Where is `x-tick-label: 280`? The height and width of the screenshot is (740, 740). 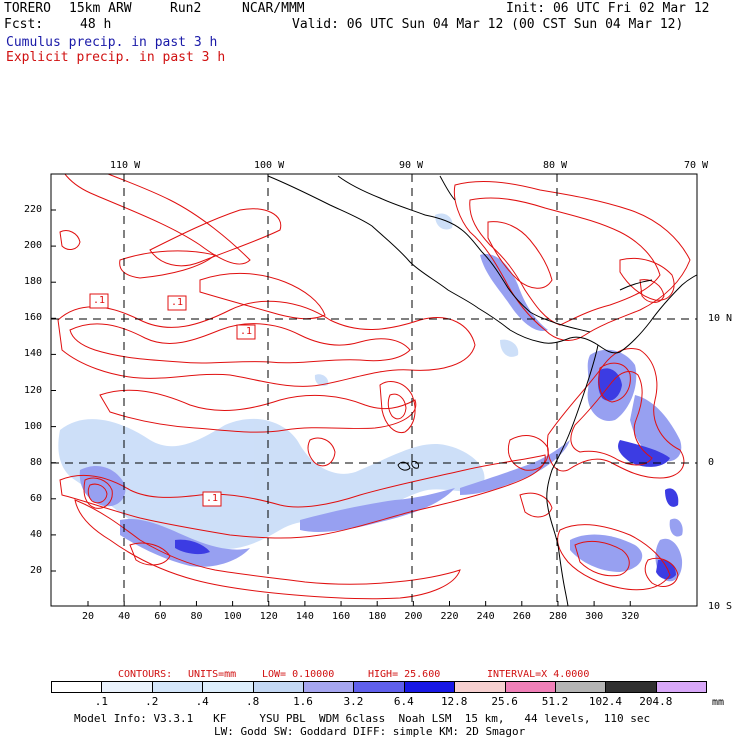 x-tick-label: 280 is located at coordinates (557, 616).